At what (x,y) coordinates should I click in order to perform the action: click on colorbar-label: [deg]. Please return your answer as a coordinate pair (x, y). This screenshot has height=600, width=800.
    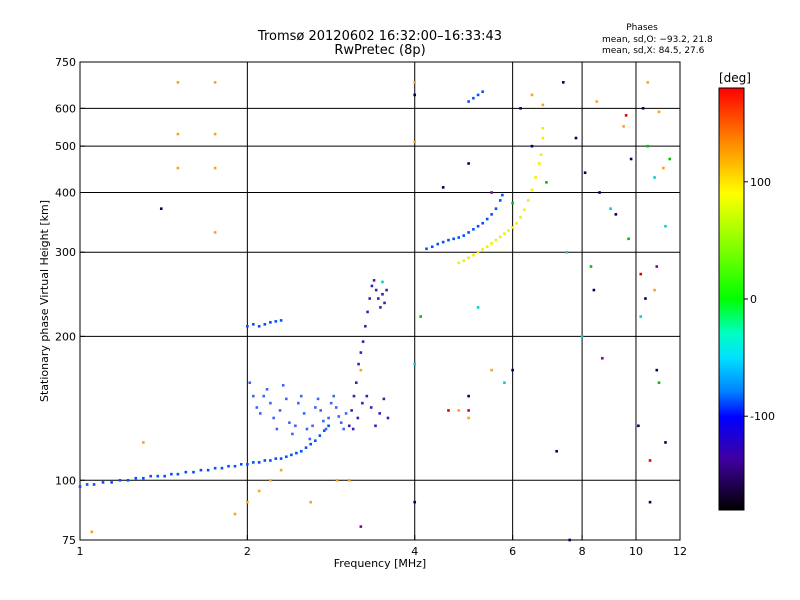
    Looking at the image, I should click on (735, 78).